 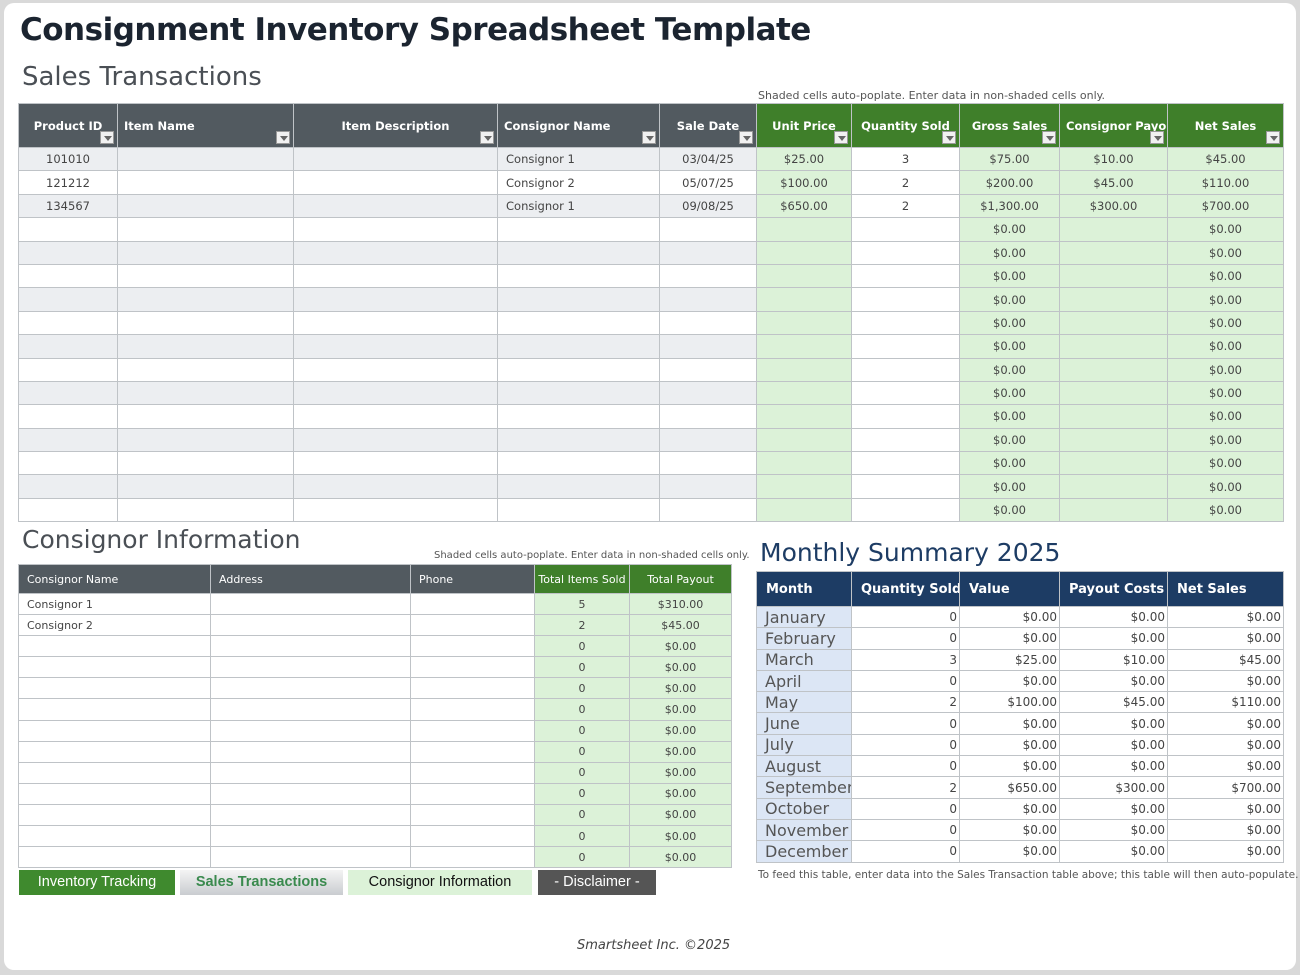 What do you see at coordinates (68, 182) in the screenshot?
I see `table-cell: 121212` at bounding box center [68, 182].